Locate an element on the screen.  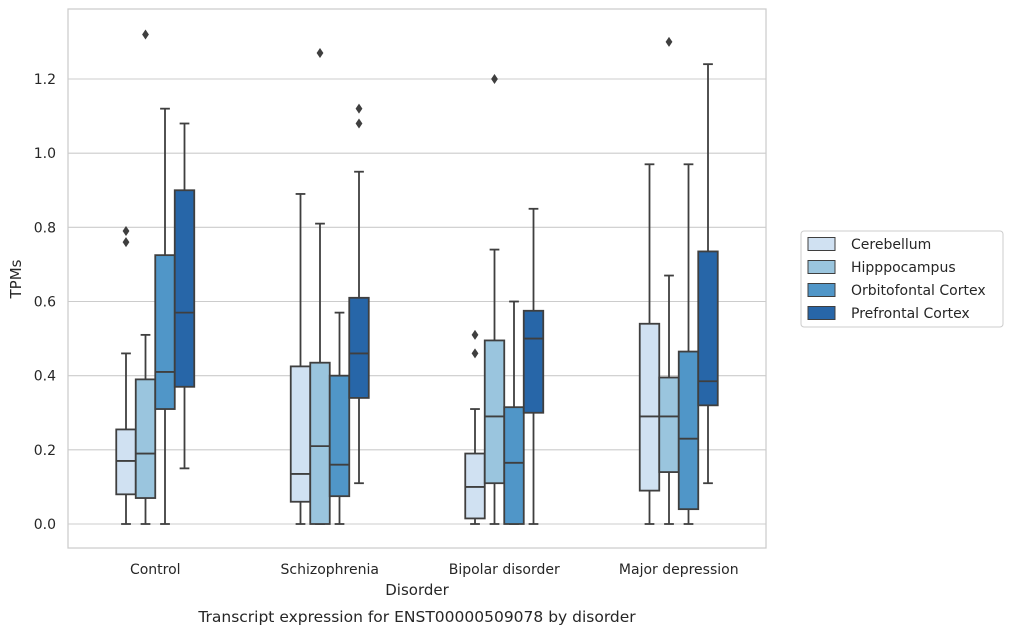
legend-label: Cerebellum is located at coordinates (891, 245).